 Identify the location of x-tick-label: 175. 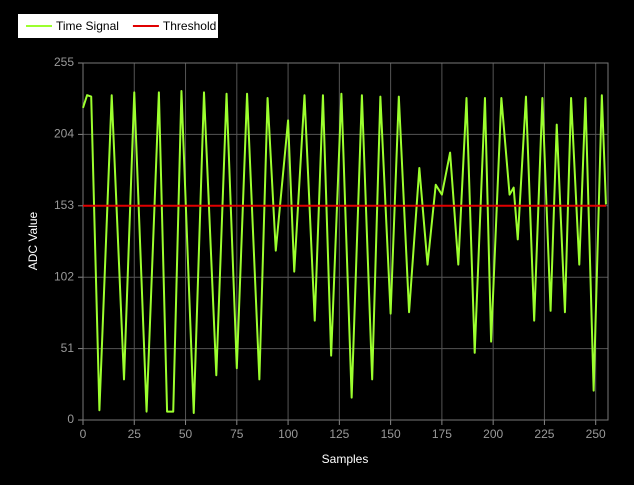
(442, 434).